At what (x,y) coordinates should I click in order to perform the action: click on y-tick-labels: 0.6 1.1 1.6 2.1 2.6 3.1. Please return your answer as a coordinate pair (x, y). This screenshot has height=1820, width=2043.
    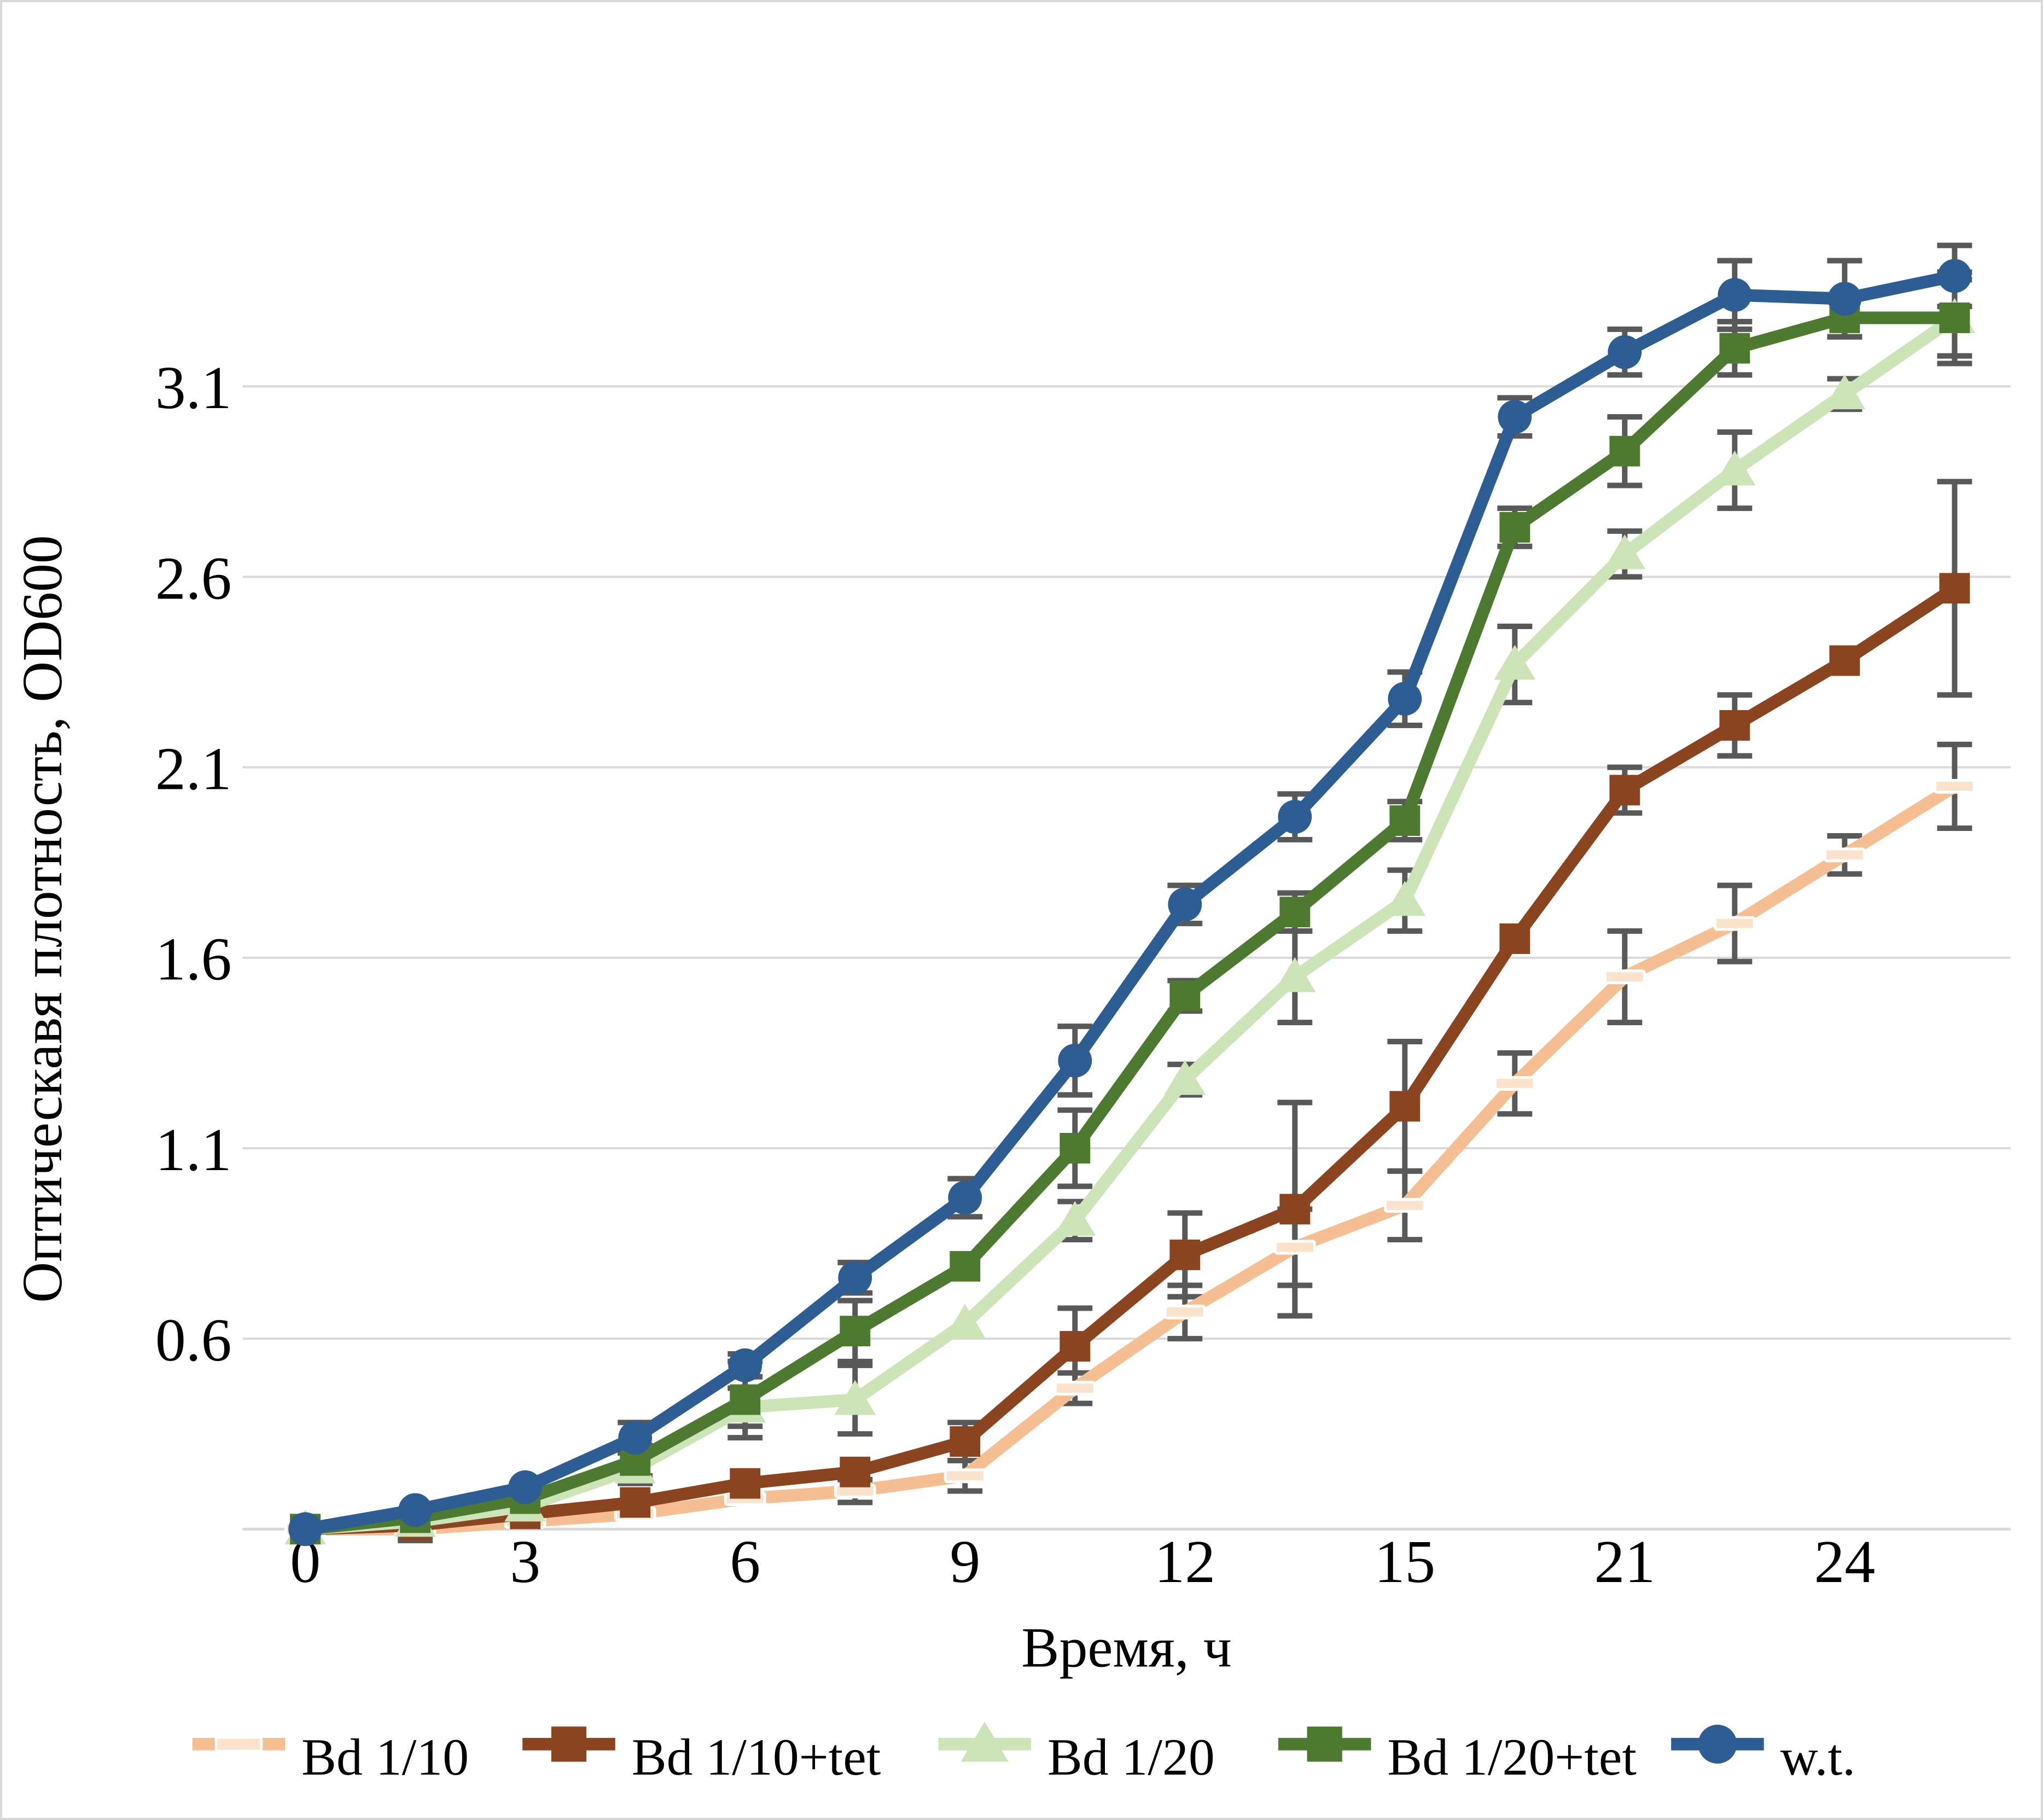
    Looking at the image, I should click on (193, 864).